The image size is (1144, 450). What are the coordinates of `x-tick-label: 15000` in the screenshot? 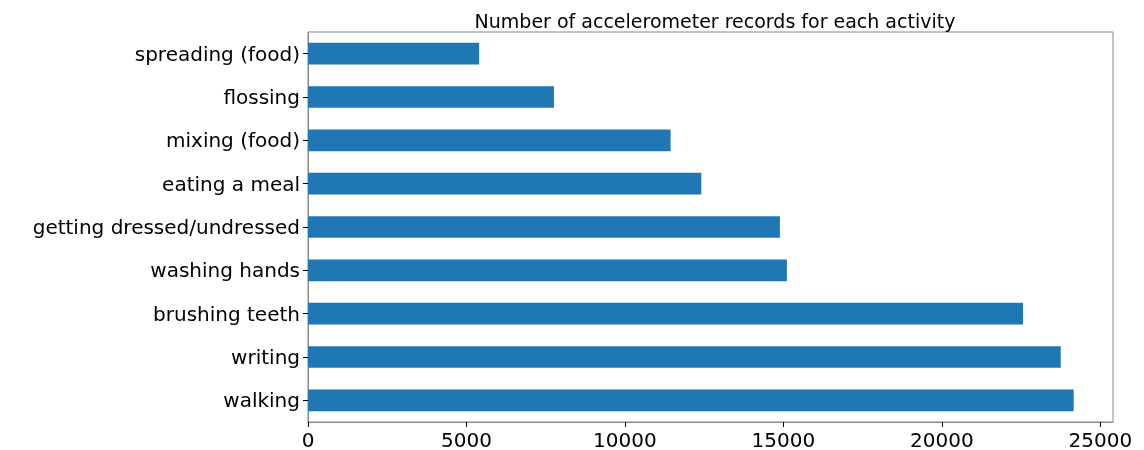 It's located at (783, 439).